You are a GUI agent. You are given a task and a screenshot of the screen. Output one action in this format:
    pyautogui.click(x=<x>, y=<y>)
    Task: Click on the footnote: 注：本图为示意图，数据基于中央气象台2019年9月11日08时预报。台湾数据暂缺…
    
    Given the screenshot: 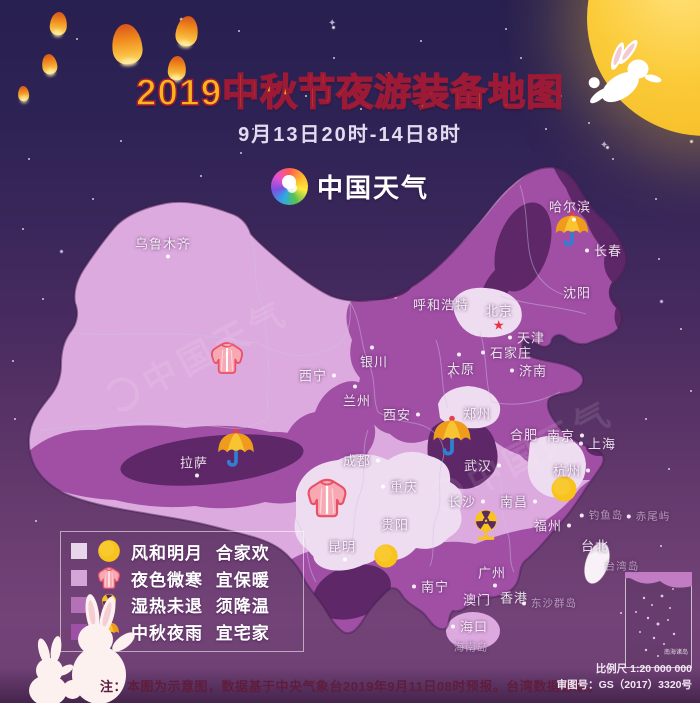 What is the action you would take?
    pyautogui.click(x=350, y=686)
    